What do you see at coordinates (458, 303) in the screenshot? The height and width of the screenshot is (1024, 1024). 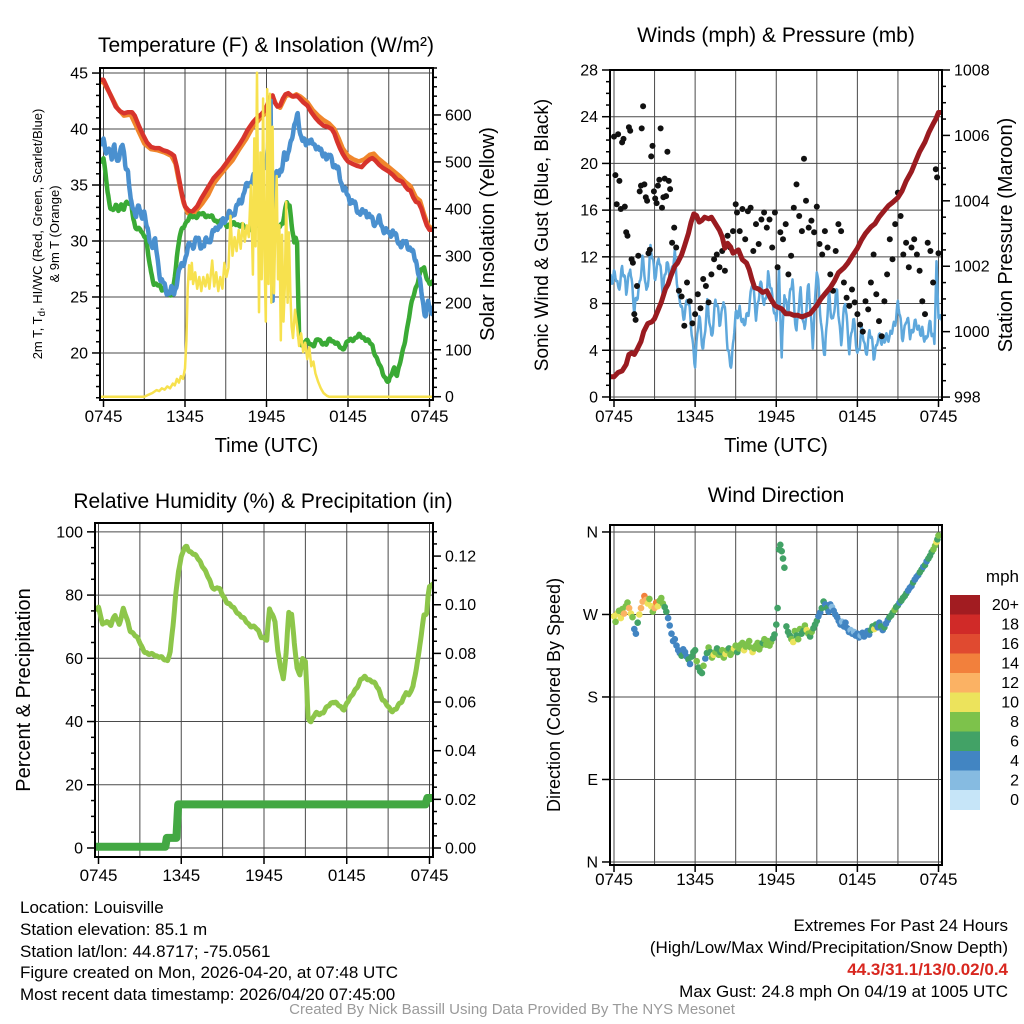 I see `svg-text: 200` at bounding box center [458, 303].